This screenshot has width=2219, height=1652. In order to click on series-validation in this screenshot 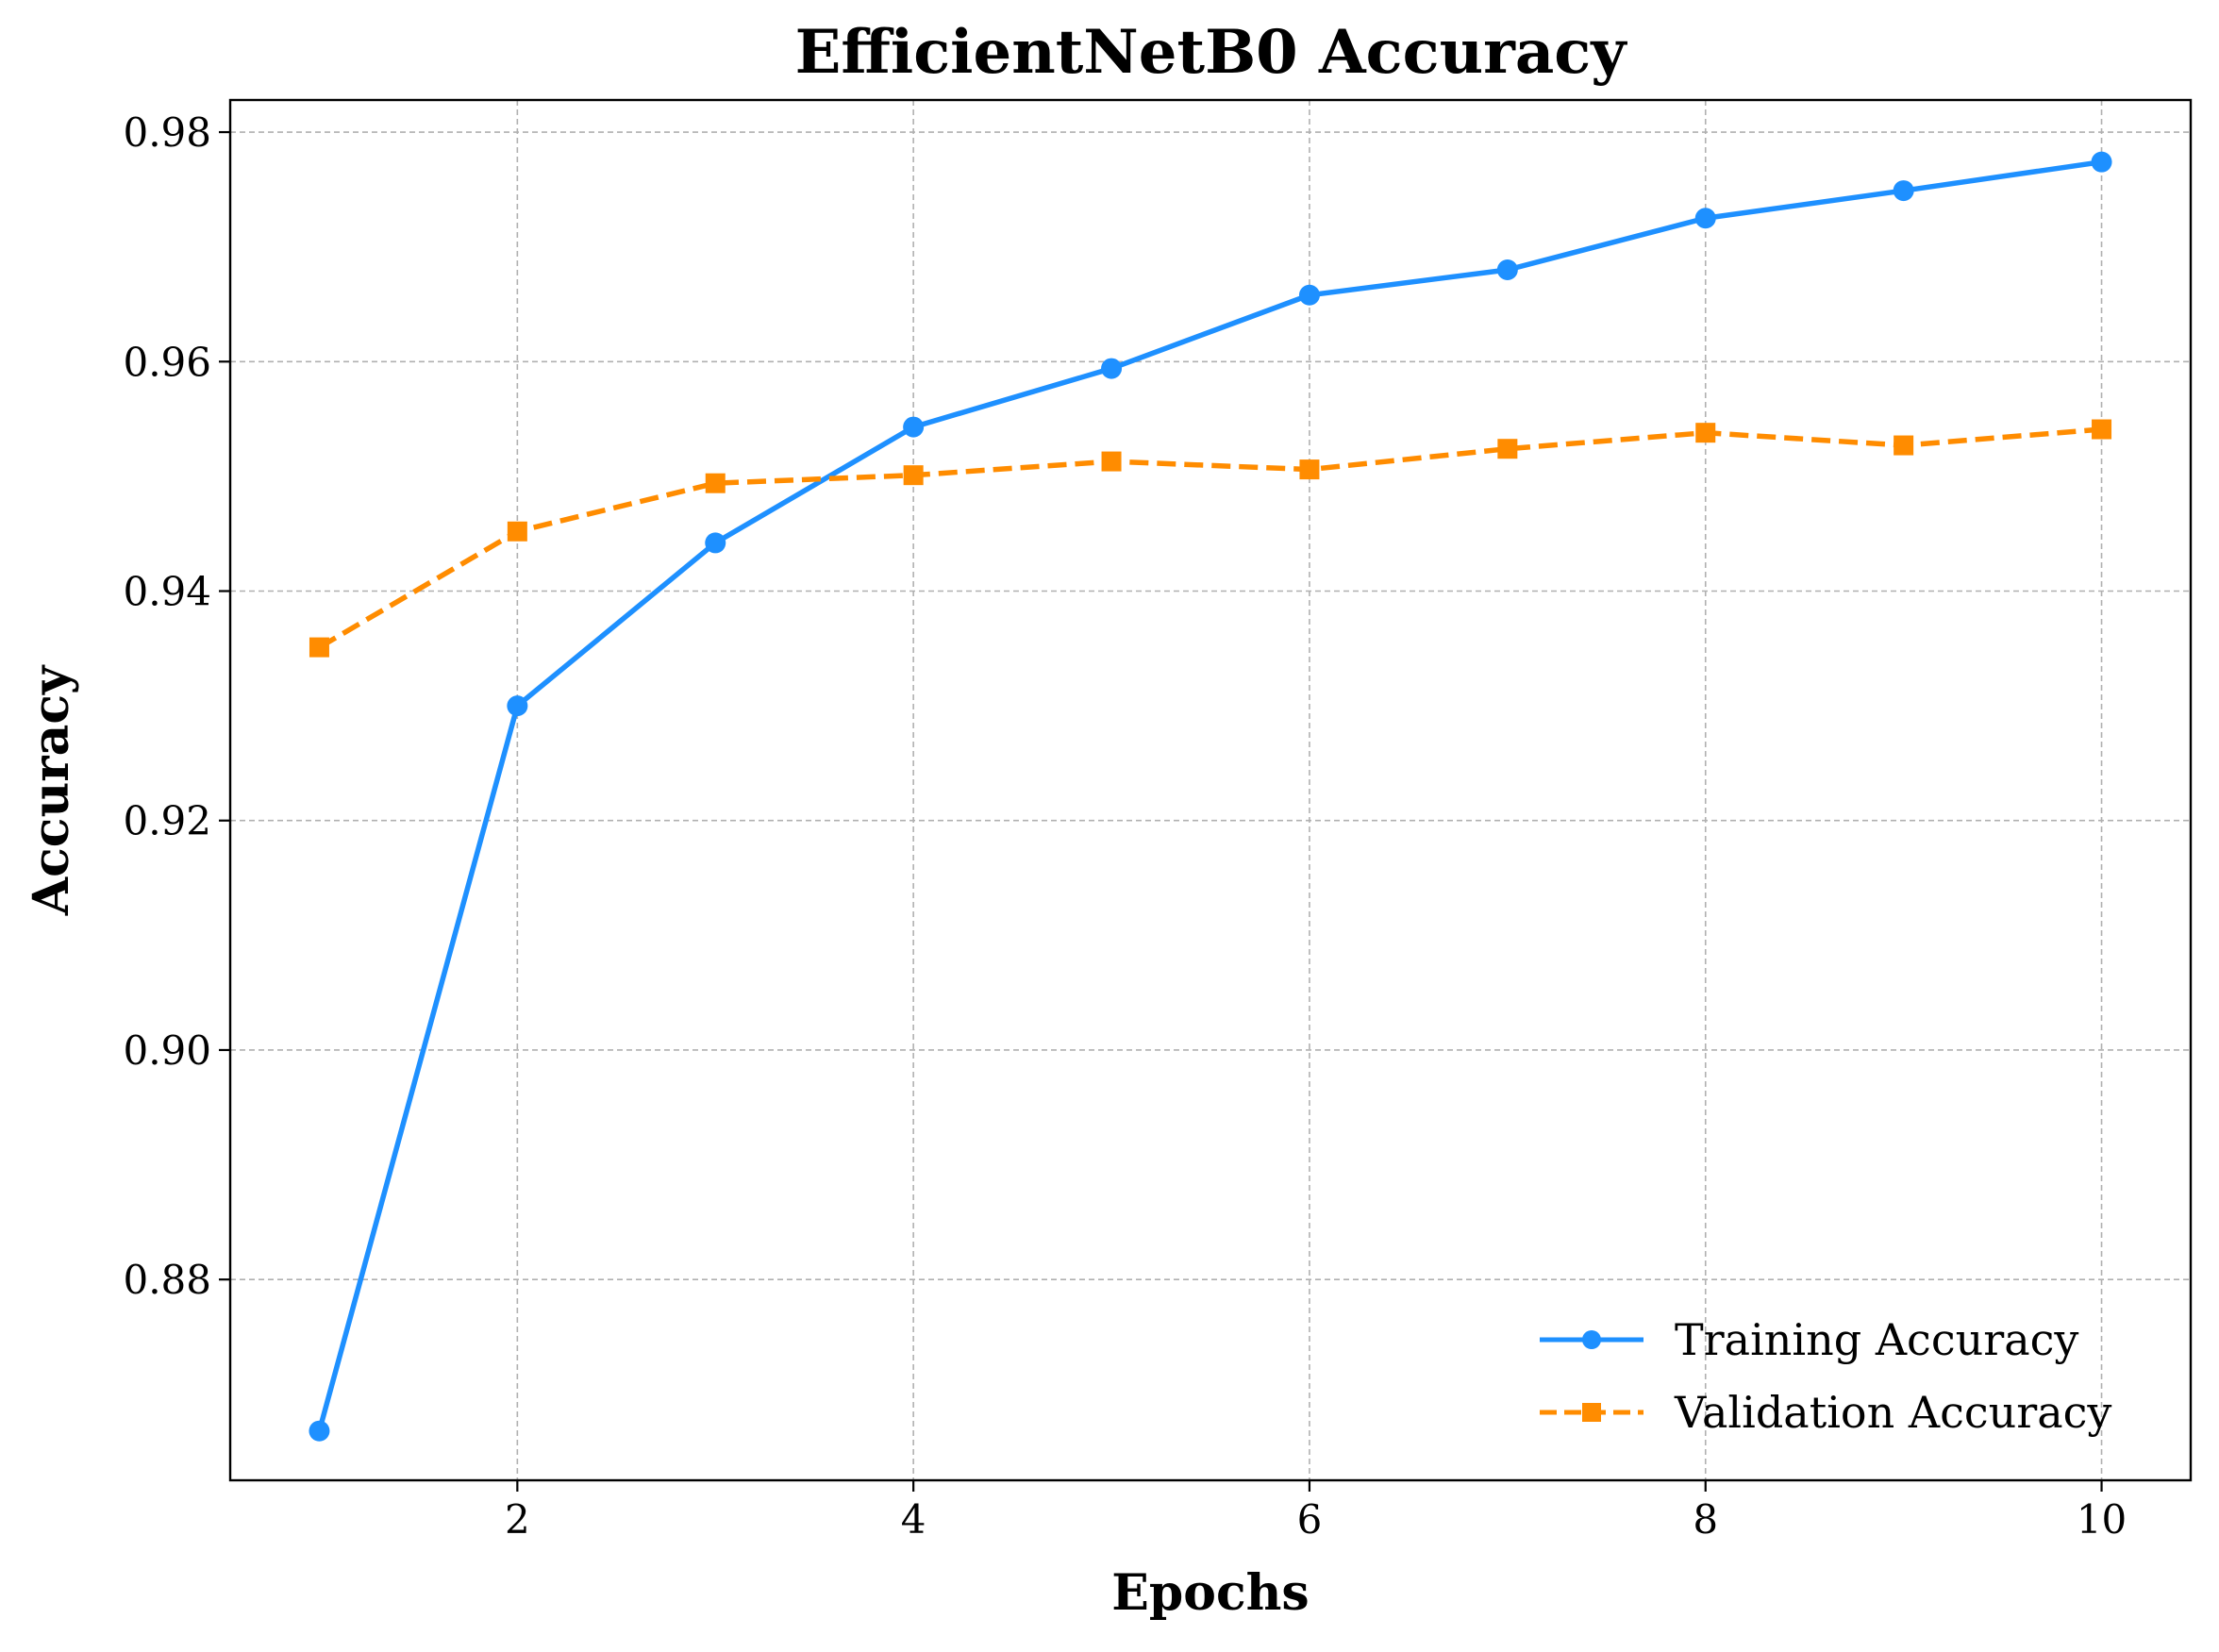, I will do `click(1211, 538)`.